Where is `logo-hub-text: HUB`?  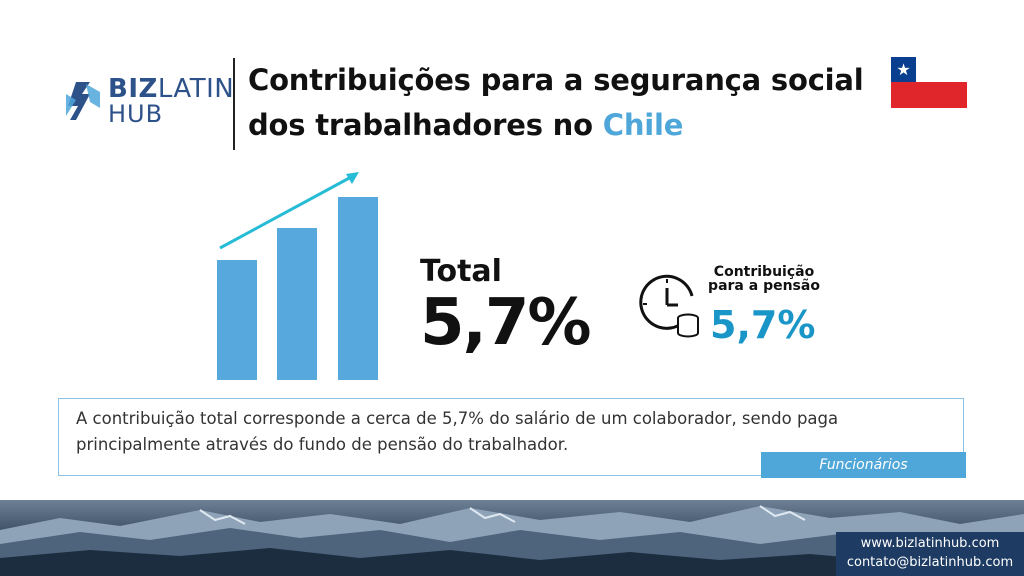
logo-hub-text: HUB is located at coordinates (136, 114).